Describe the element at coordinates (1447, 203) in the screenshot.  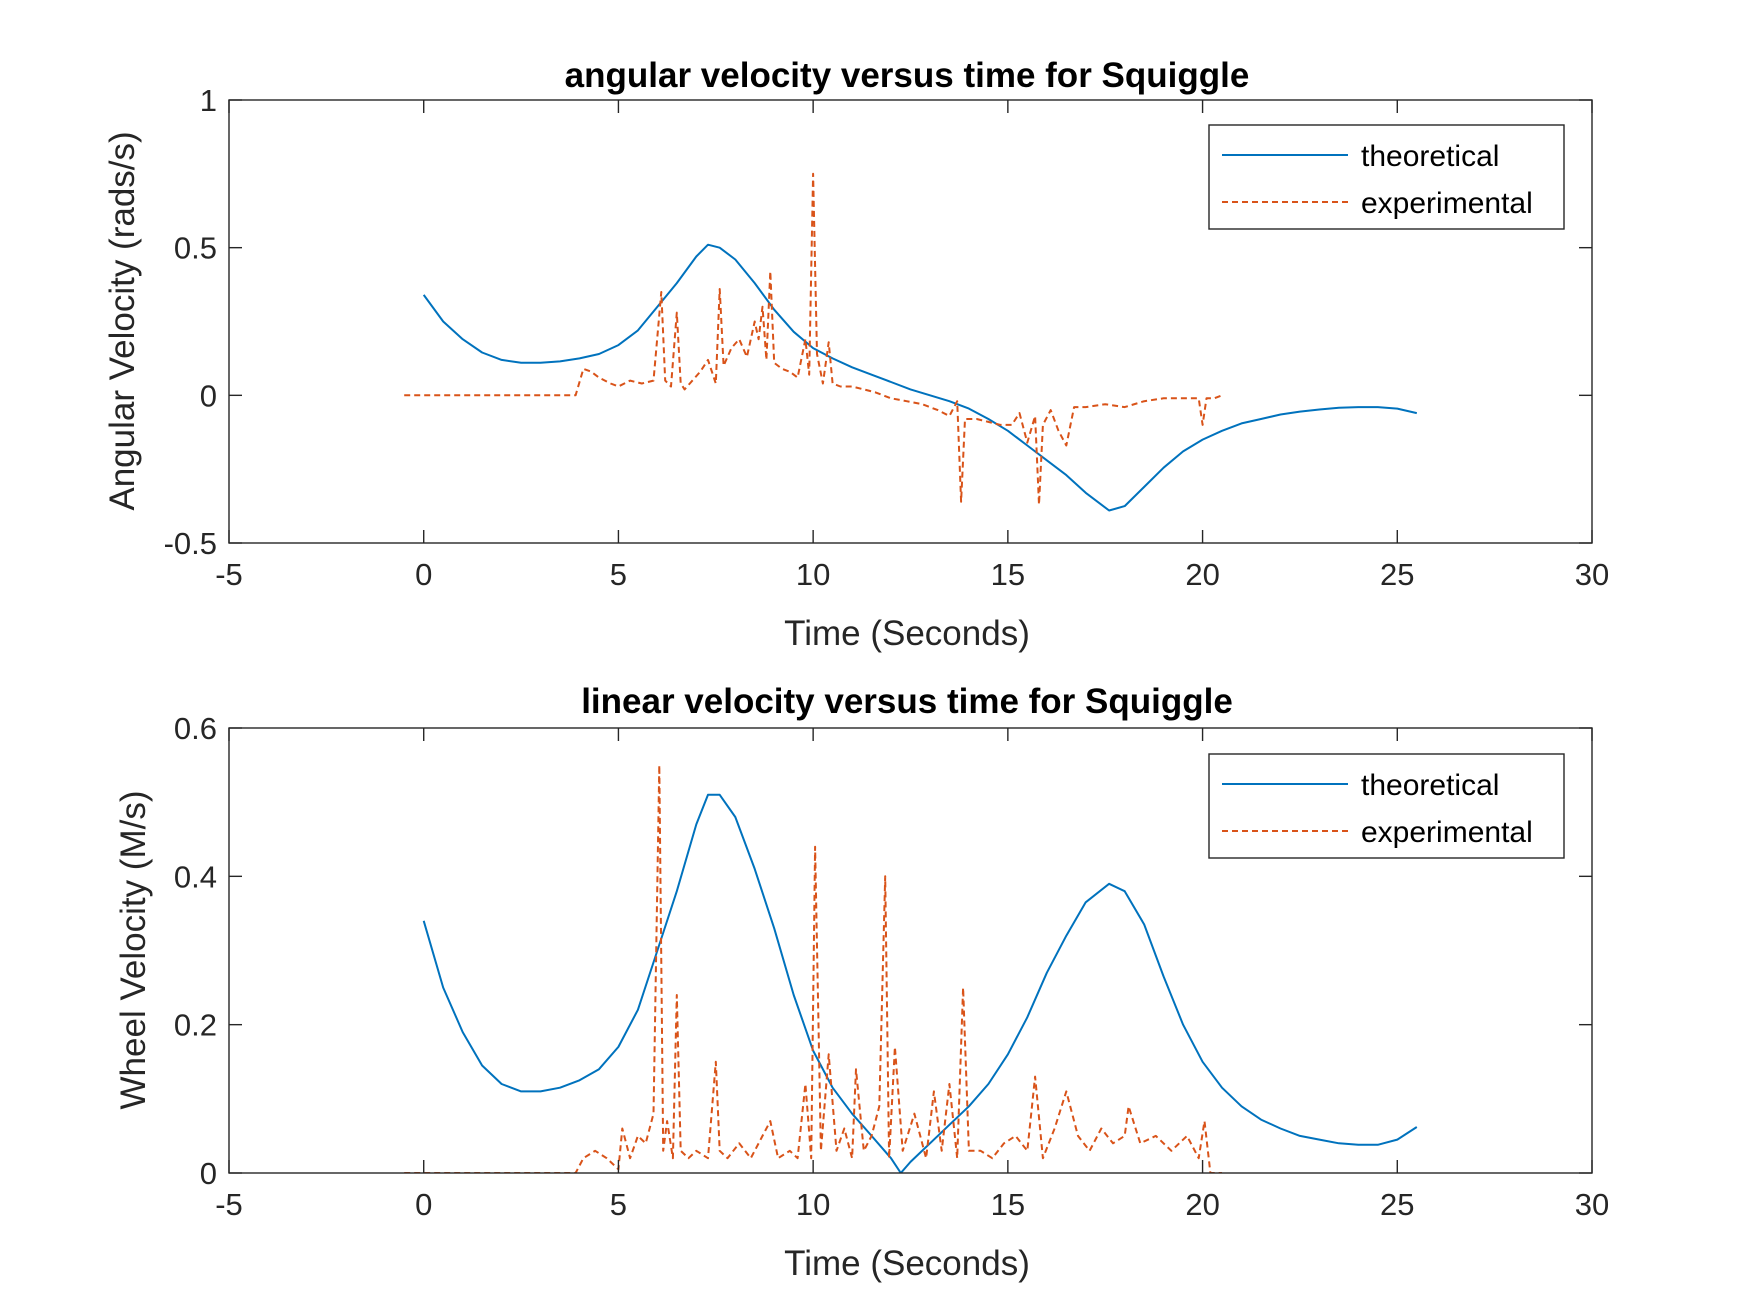
I see `angular-legend-experimental-label: experimental` at that location.